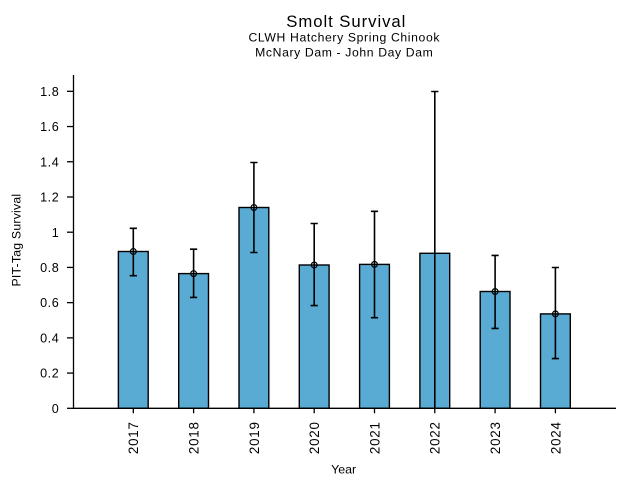 The image size is (640, 480). What do you see at coordinates (56, 233) in the screenshot?
I see `svg-text: 1` at bounding box center [56, 233].